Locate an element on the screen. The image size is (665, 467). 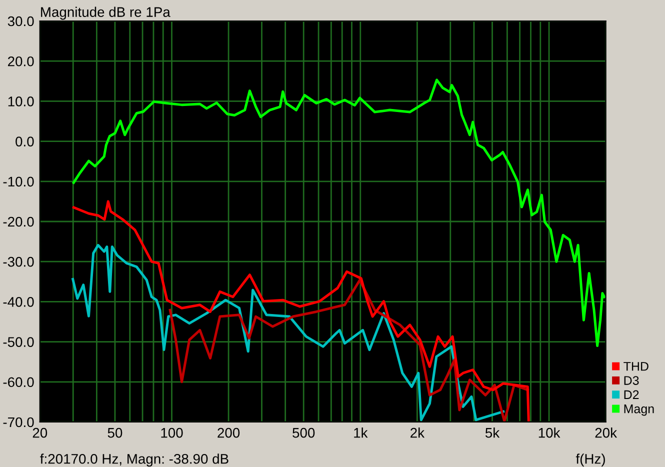
y-tick-label: -70.0 is located at coordinates (18, 422).